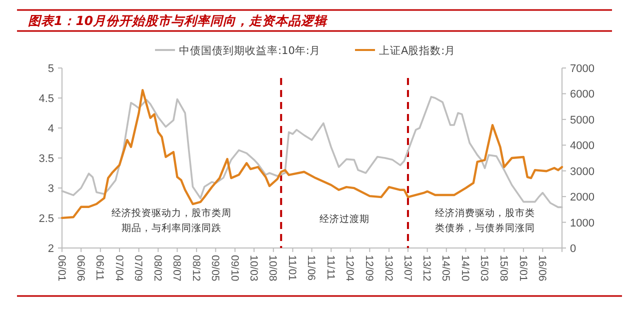 The width and height of the screenshot is (640, 322). Describe the element at coordinates (582, 223) in the screenshot. I see `y2-tick-label: 1000` at that location.